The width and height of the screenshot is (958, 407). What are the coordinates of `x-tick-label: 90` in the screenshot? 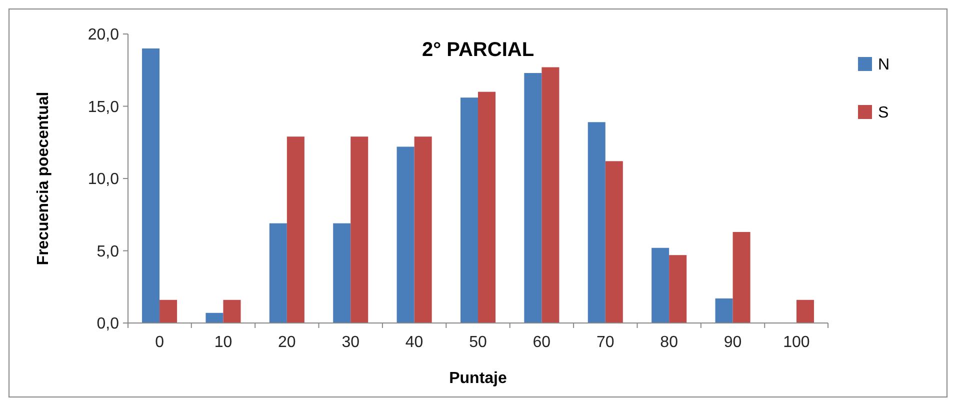 It's located at (733, 342).